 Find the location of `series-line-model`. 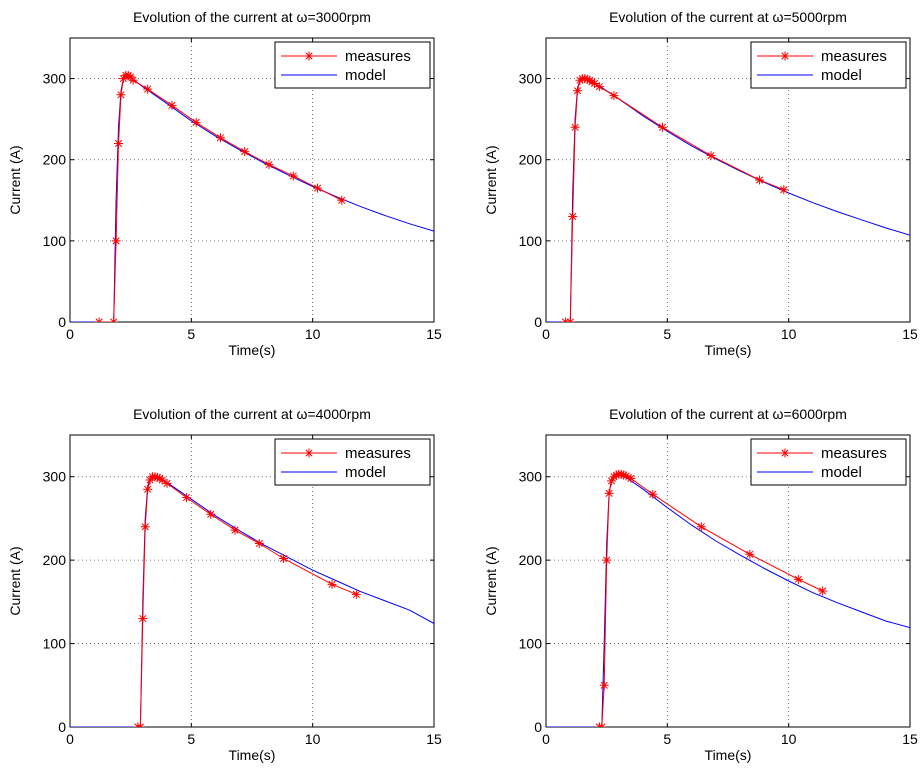

series-line-model is located at coordinates (252, 199).